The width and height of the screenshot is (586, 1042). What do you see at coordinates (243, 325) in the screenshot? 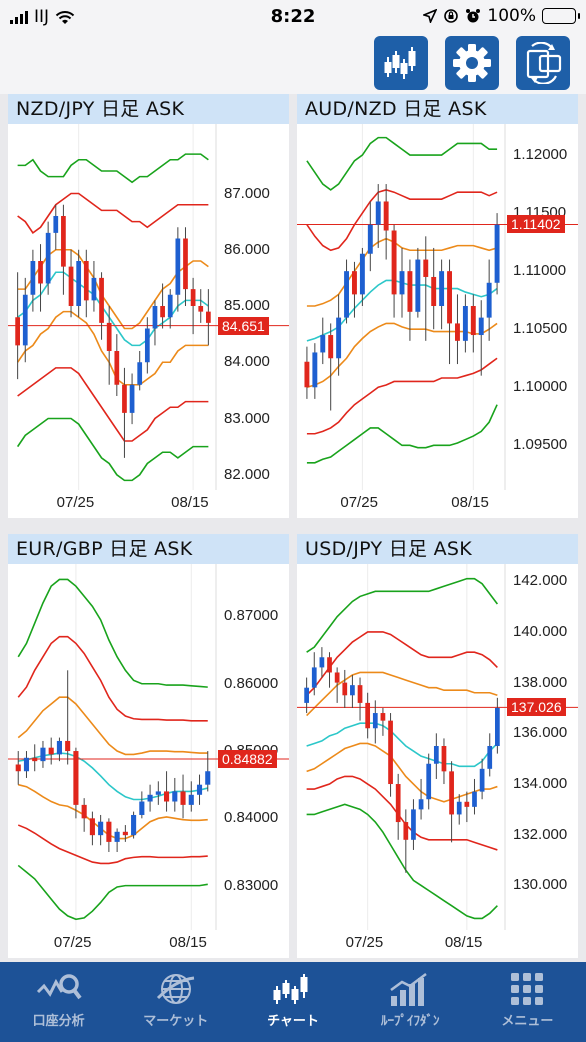
I see `current-price-tag: 84.651` at bounding box center [243, 325].